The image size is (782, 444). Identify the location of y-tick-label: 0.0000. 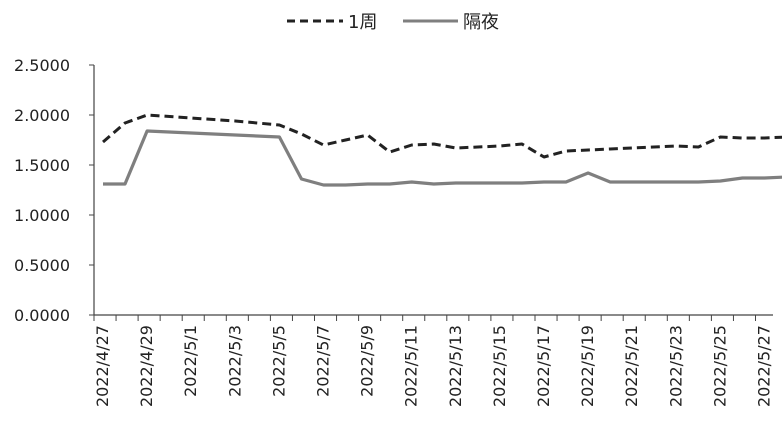
(42, 315).